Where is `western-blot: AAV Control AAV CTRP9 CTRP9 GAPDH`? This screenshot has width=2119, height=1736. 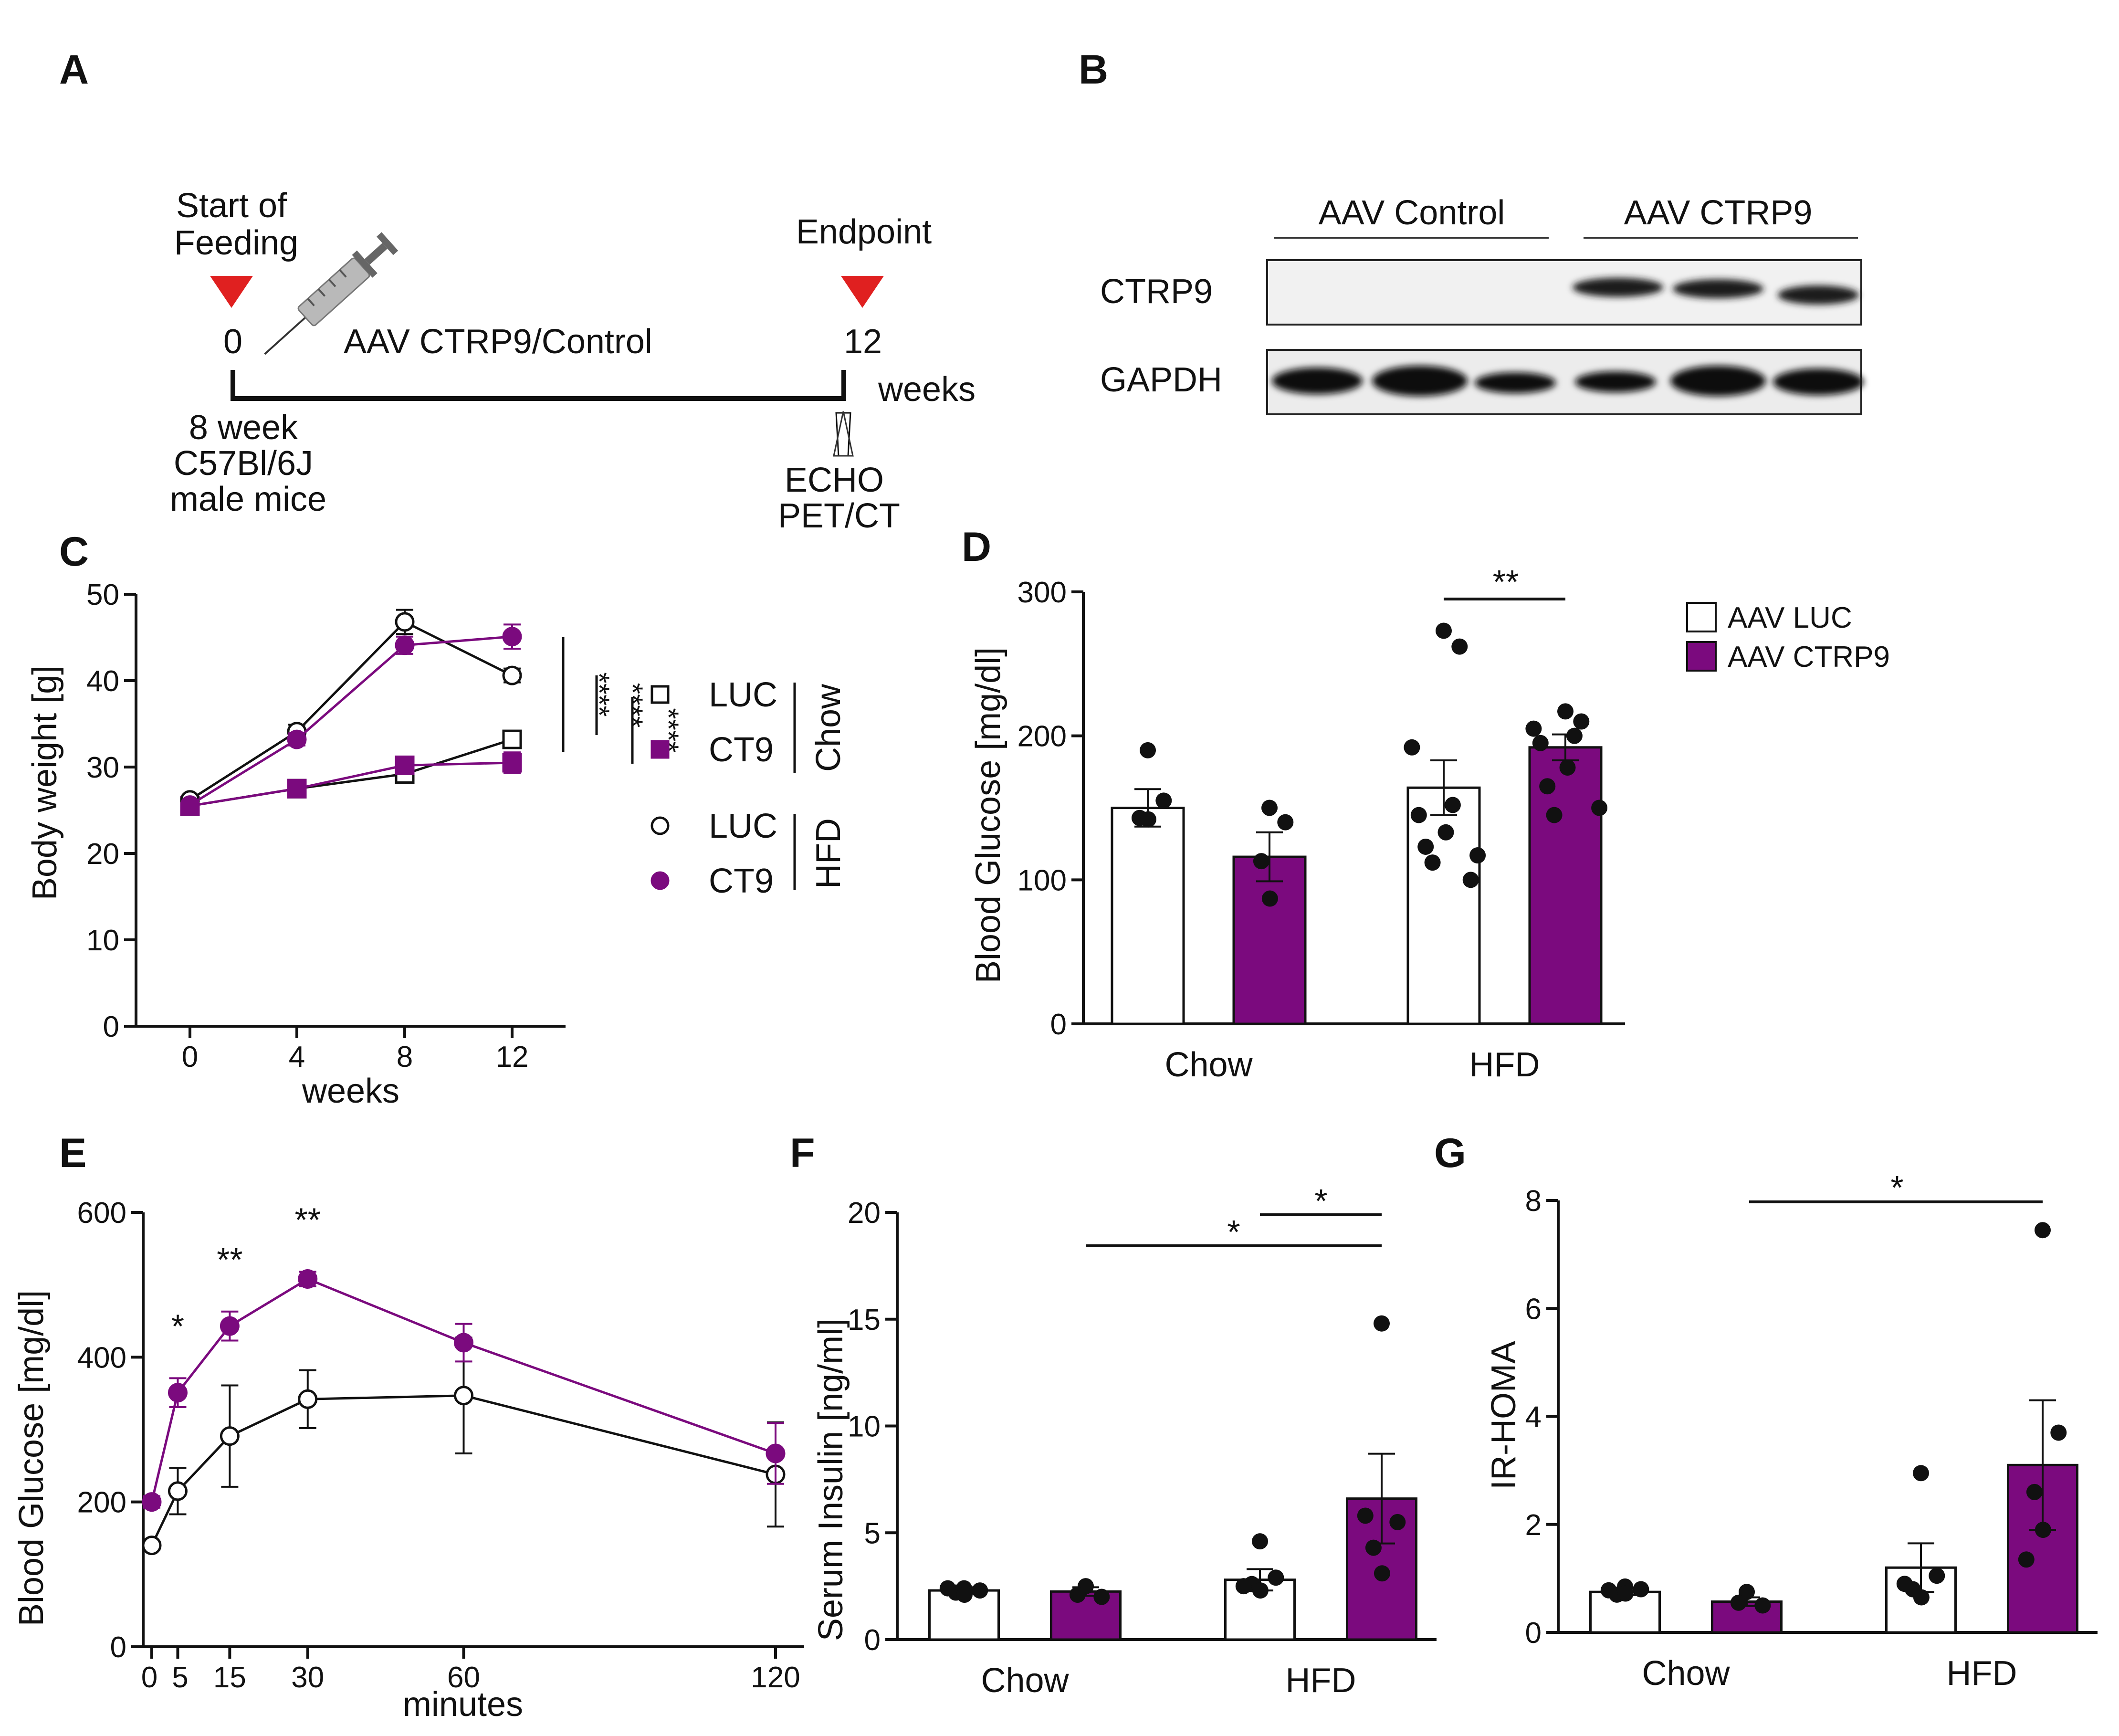
western-blot: AAV Control AAV CTRP9 CTRP9 GAPDH is located at coordinates (1482, 304).